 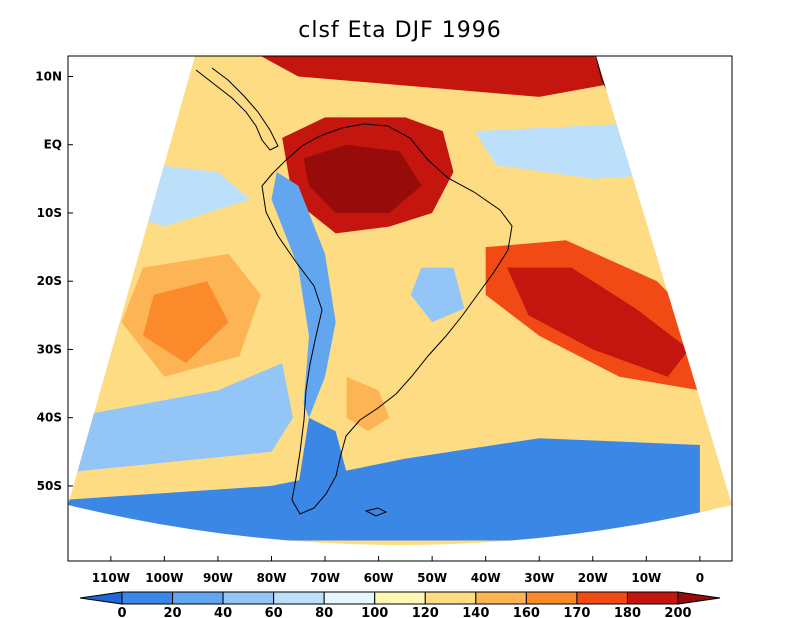 I want to click on x-tick-label: 50W, so click(x=432, y=578).